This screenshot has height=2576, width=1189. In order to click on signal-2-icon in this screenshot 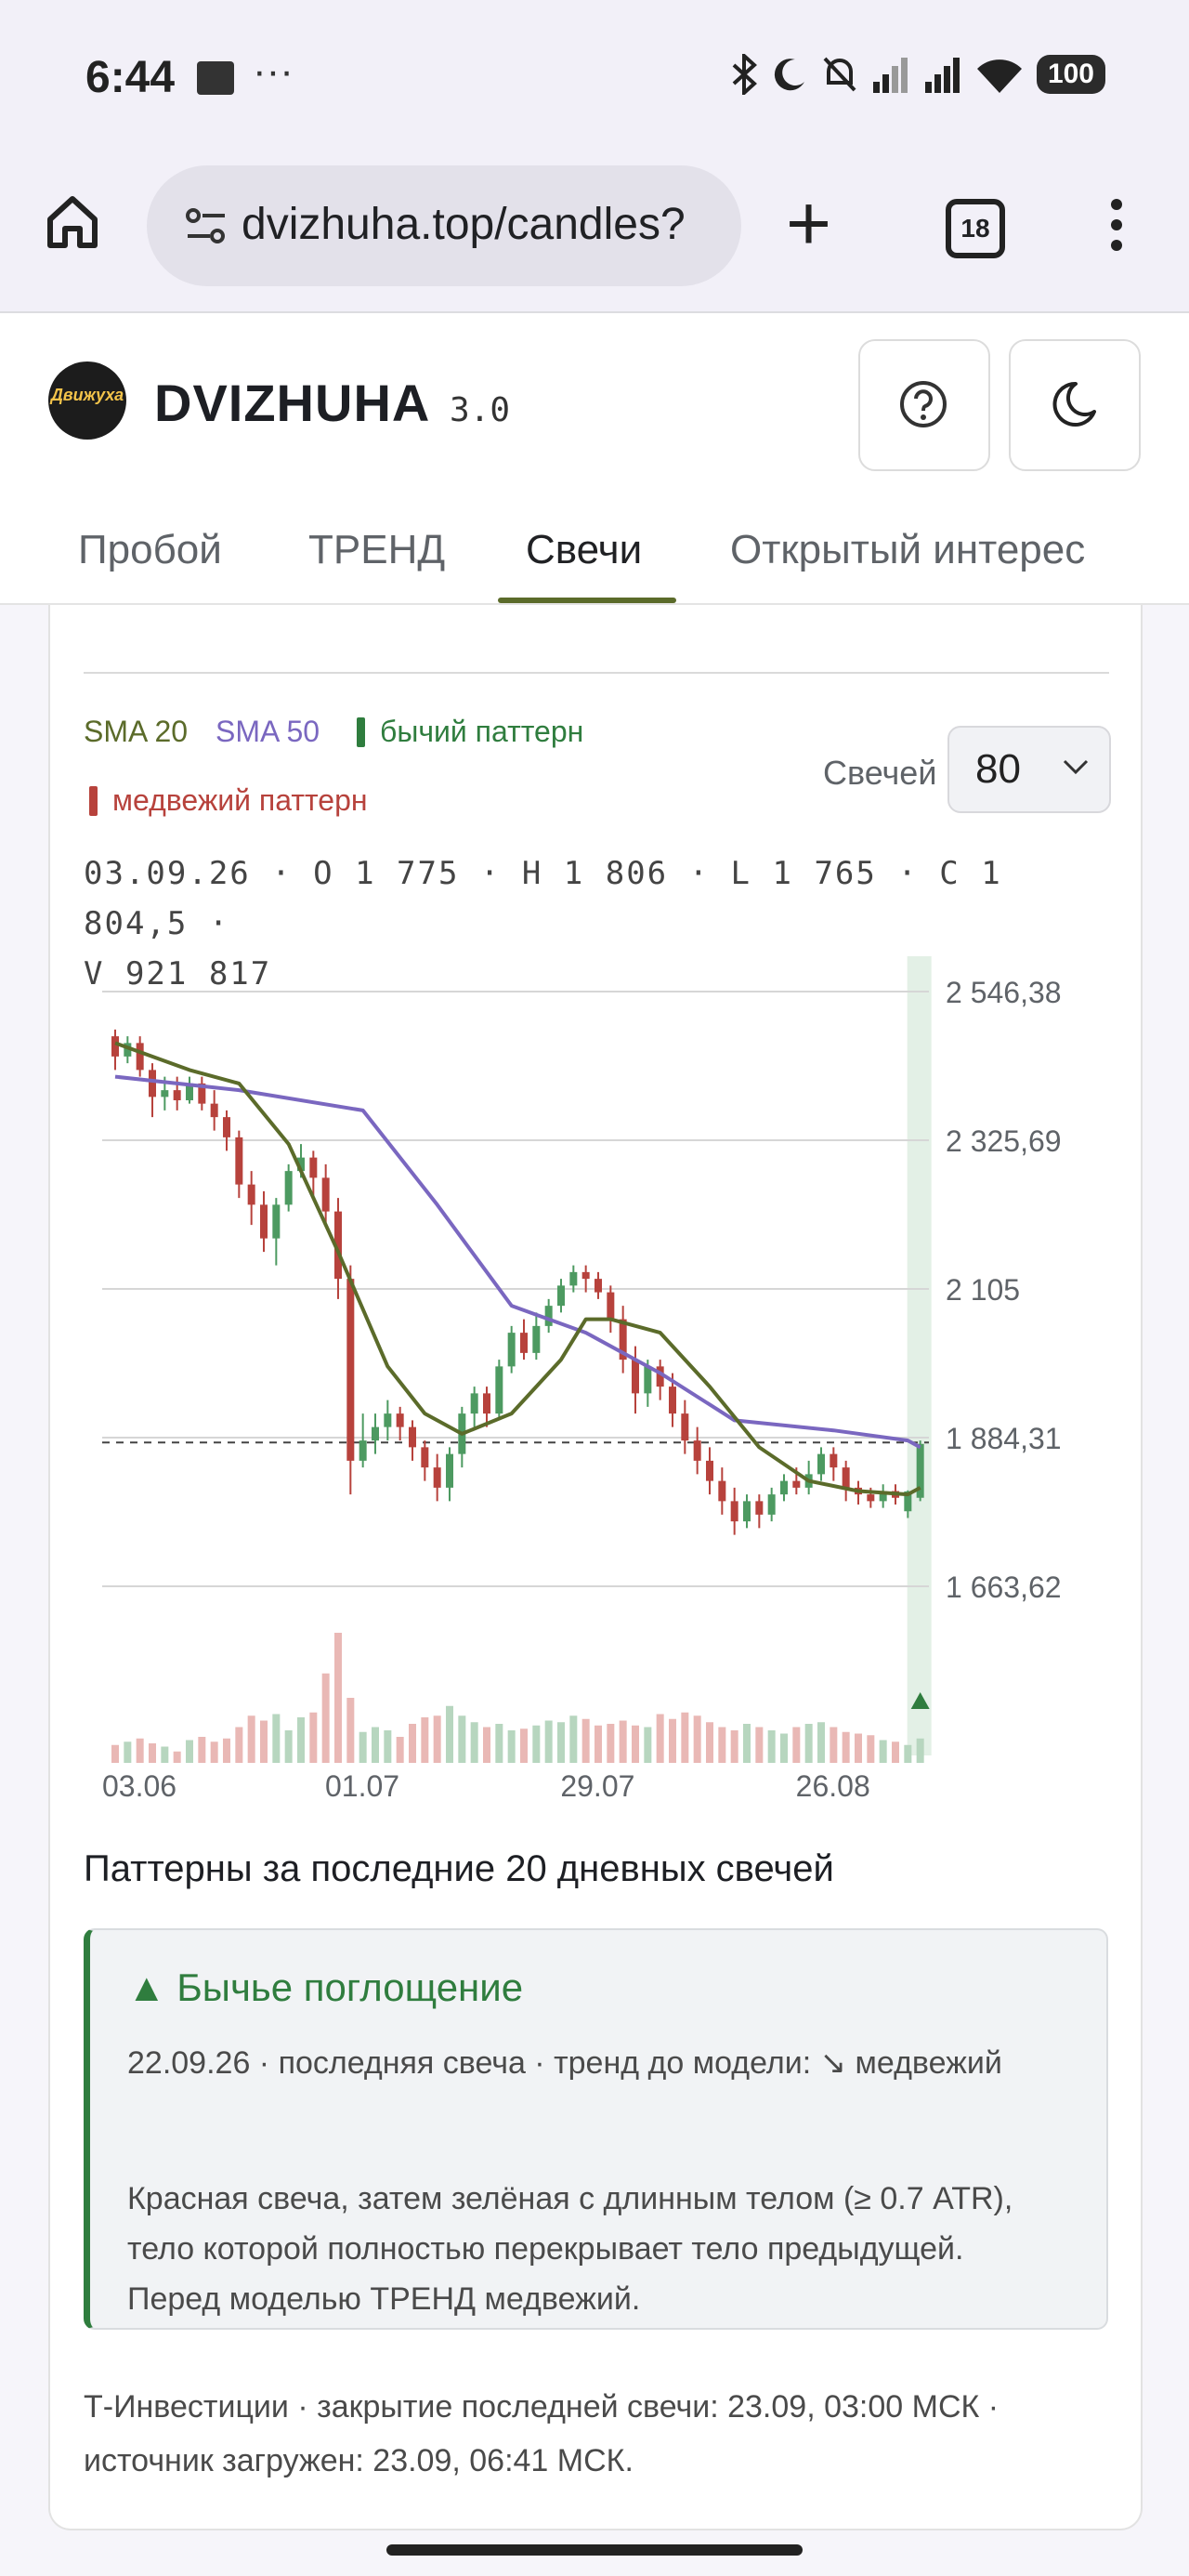, I will do `click(942, 75)`.